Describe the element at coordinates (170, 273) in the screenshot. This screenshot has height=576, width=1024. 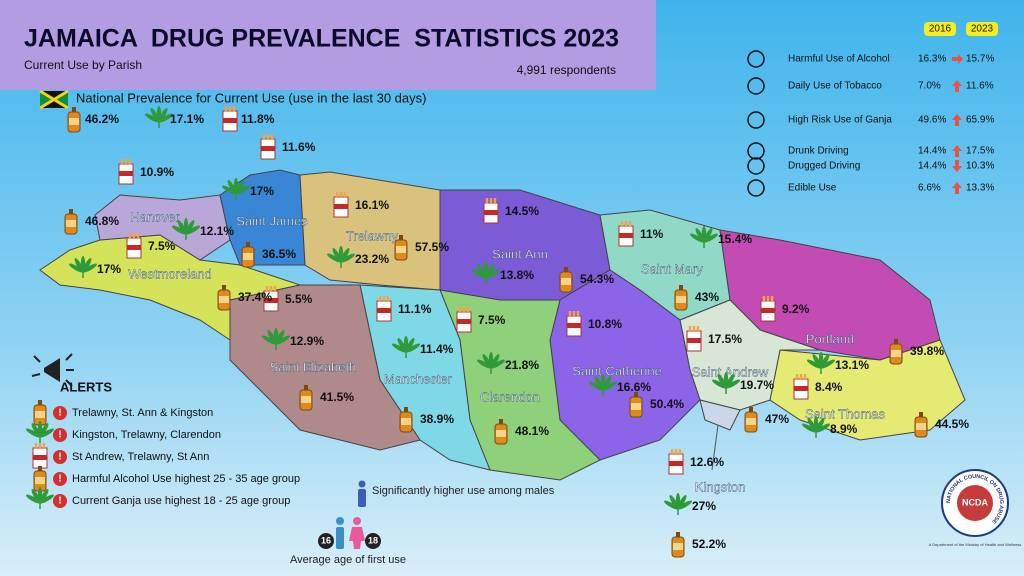
I see `parish-name: Westmoreland` at that location.